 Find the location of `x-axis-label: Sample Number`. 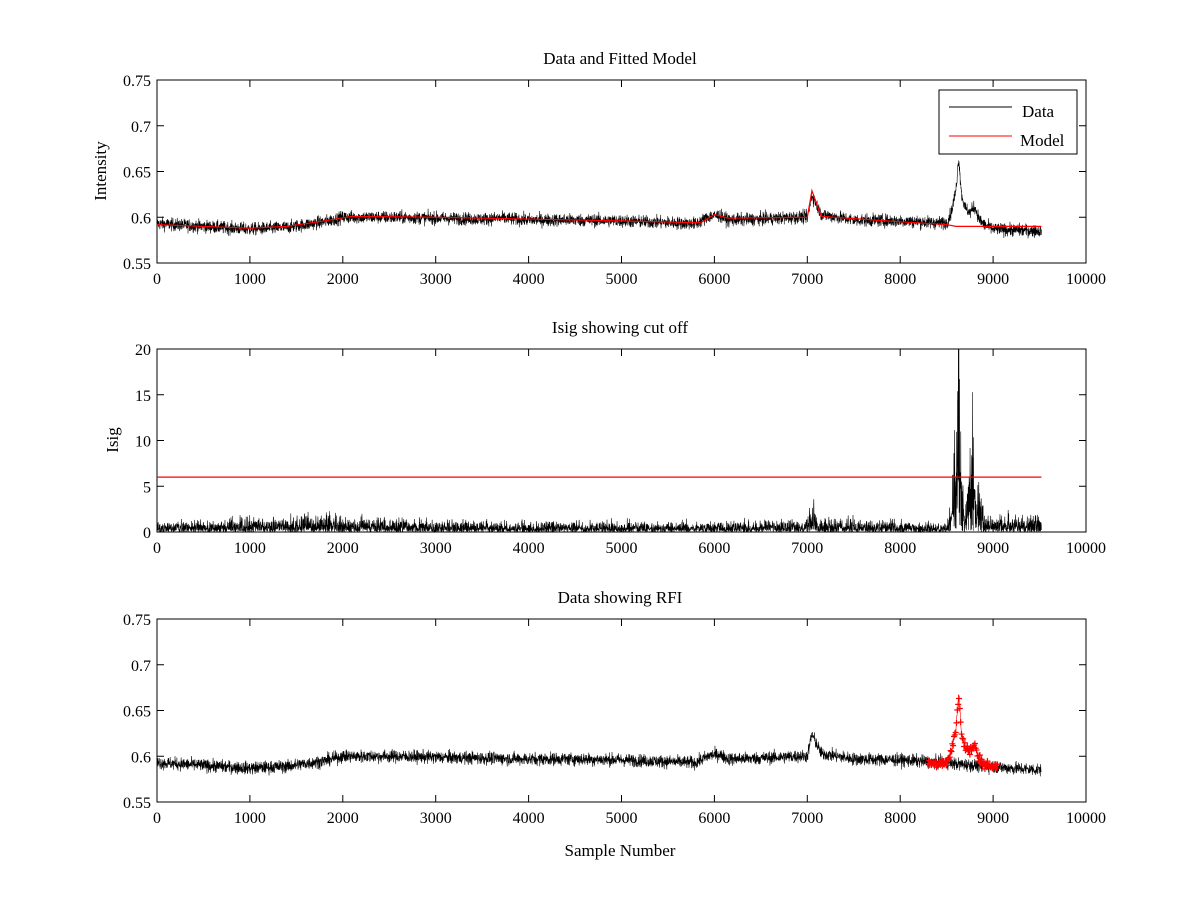

x-axis-label: Sample Number is located at coordinates (620, 850).